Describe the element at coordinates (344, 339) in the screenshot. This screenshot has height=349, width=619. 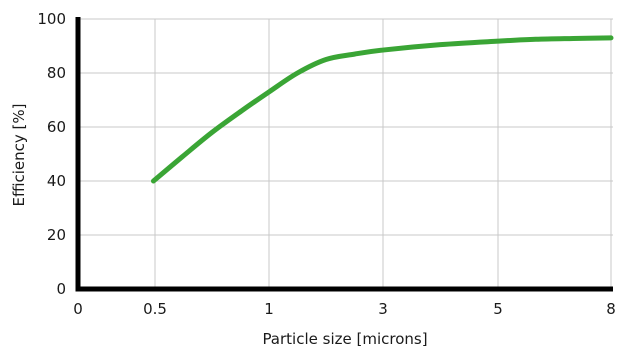
I see `x-axis-title: Particle size [microns]` at that location.